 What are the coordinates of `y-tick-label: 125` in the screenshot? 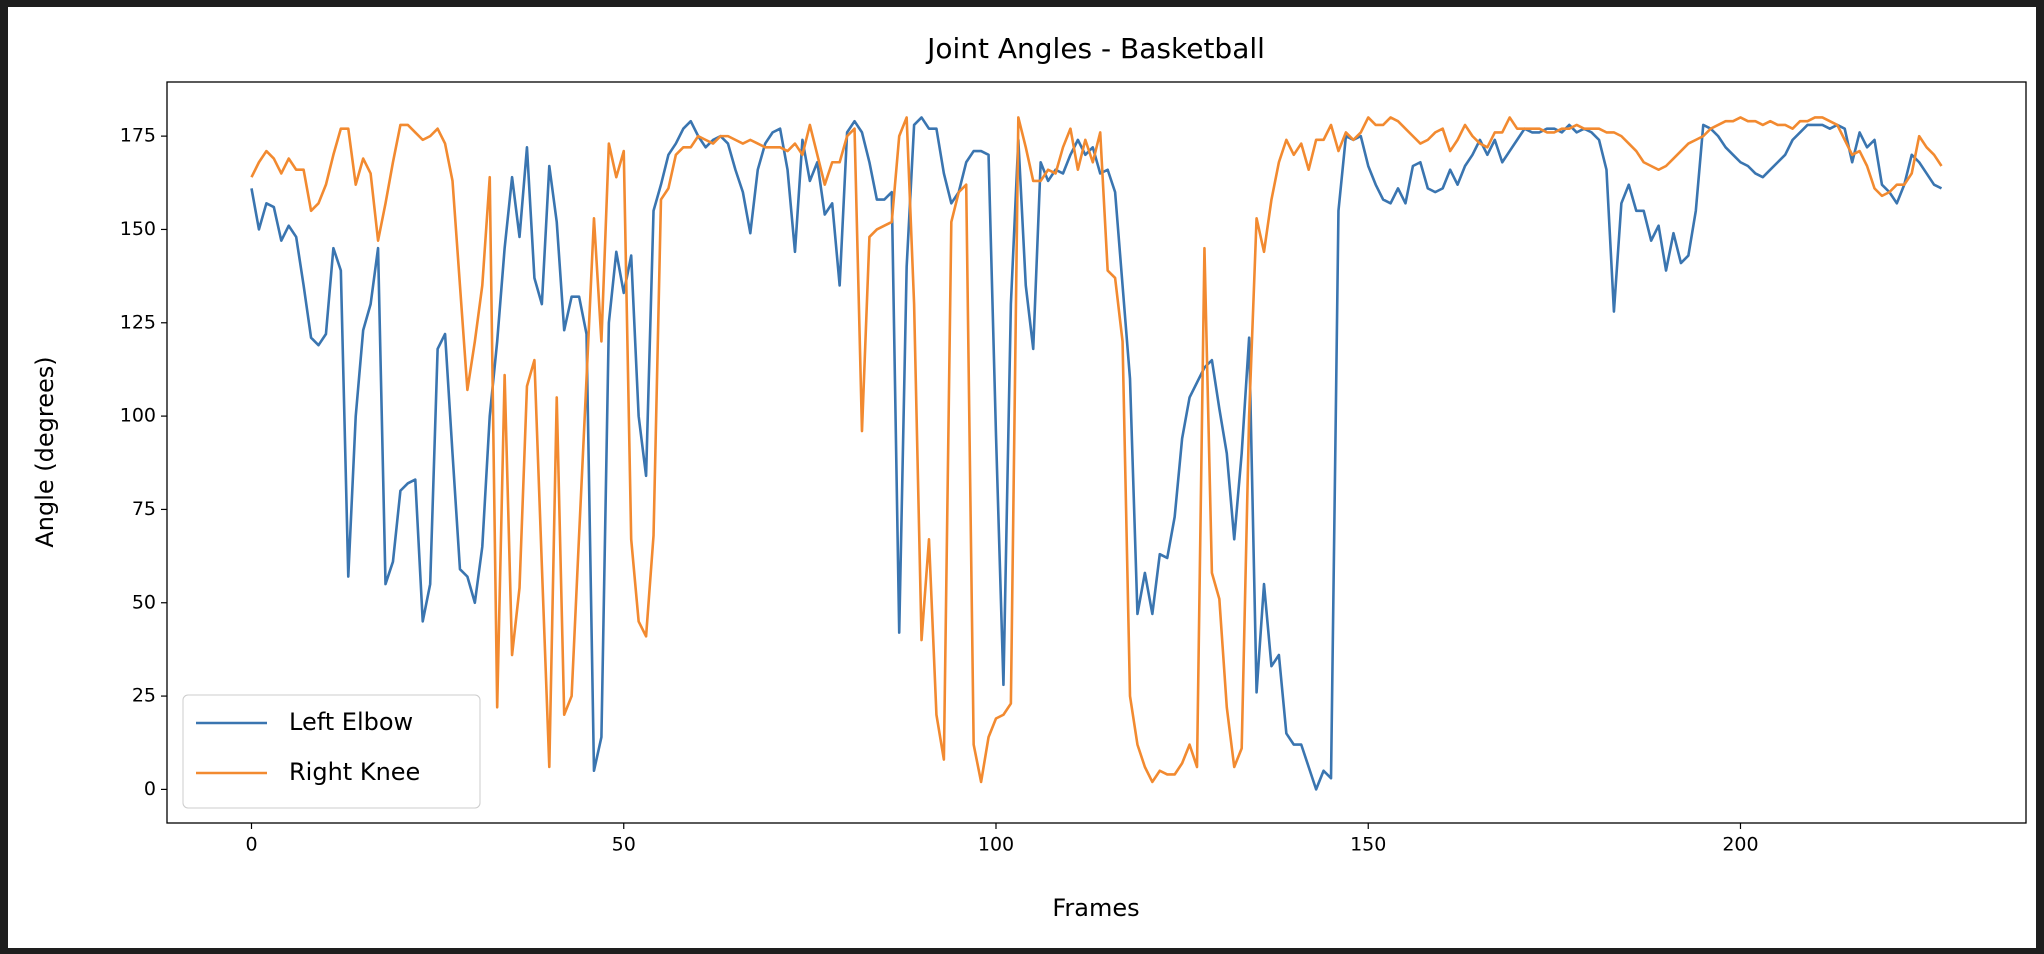 It's located at (138, 322).